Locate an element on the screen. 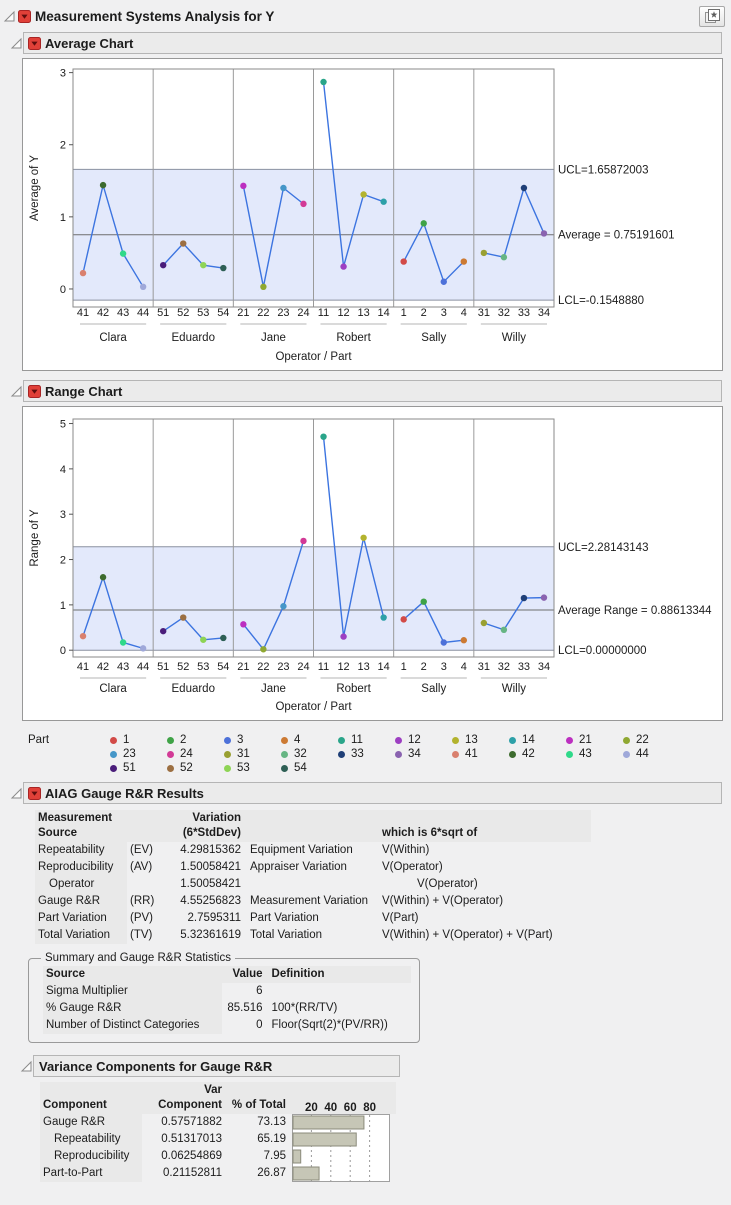 The image size is (731, 1205). legend-item-part-42: 42 is located at coordinates (535, 754).